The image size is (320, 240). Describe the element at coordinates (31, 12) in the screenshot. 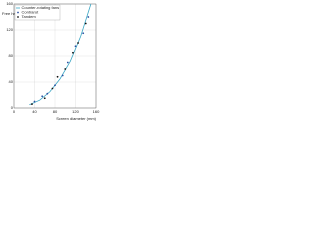

I see `legend-label: Contrarot` at that location.